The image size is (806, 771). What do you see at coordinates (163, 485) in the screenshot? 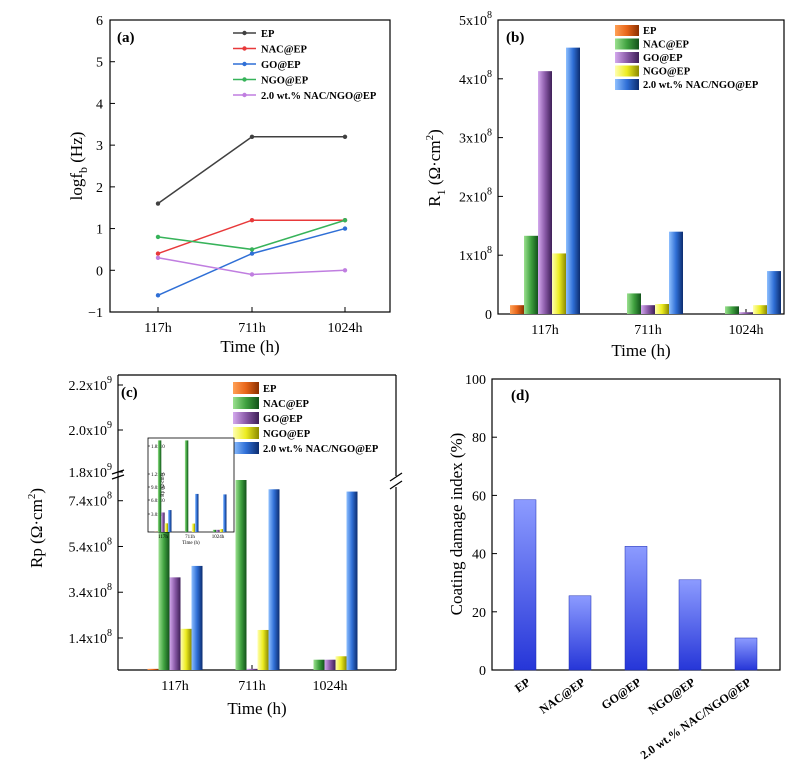
I see `panel-c-inset-ylabel: Rp (Ω·cm²)` at bounding box center [163, 485].